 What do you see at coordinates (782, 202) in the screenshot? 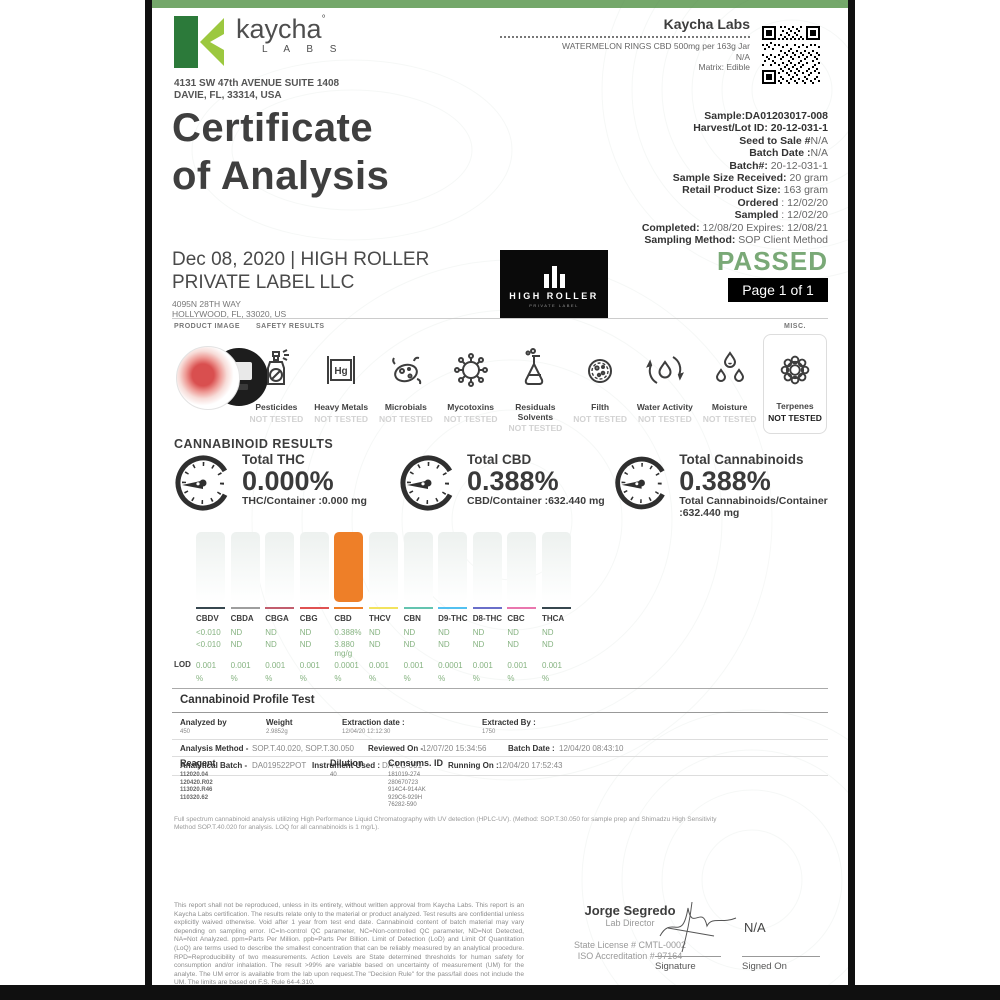
I see `sample-info-line: Ordered : 12/02/20` at bounding box center [782, 202].